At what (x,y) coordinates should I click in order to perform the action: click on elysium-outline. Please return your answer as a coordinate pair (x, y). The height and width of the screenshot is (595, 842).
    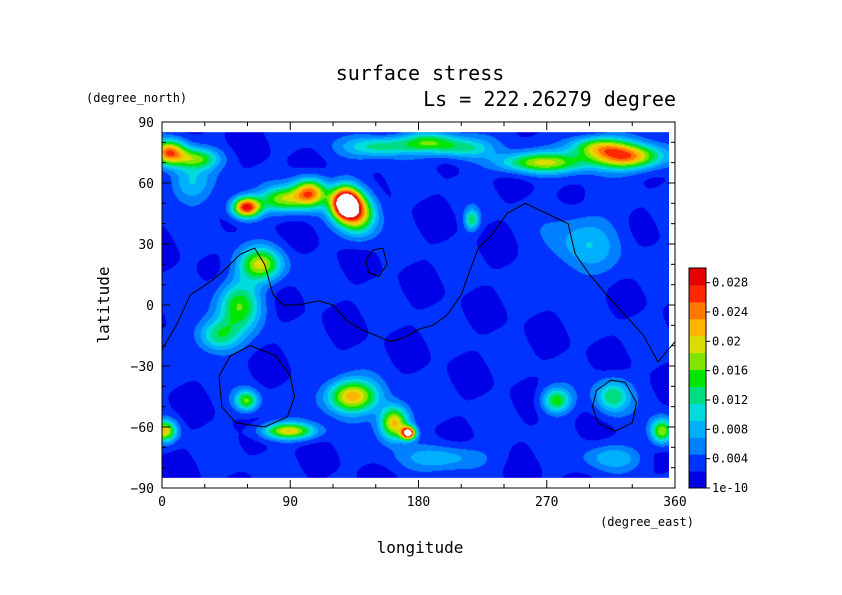
    Looking at the image, I should click on (376, 262).